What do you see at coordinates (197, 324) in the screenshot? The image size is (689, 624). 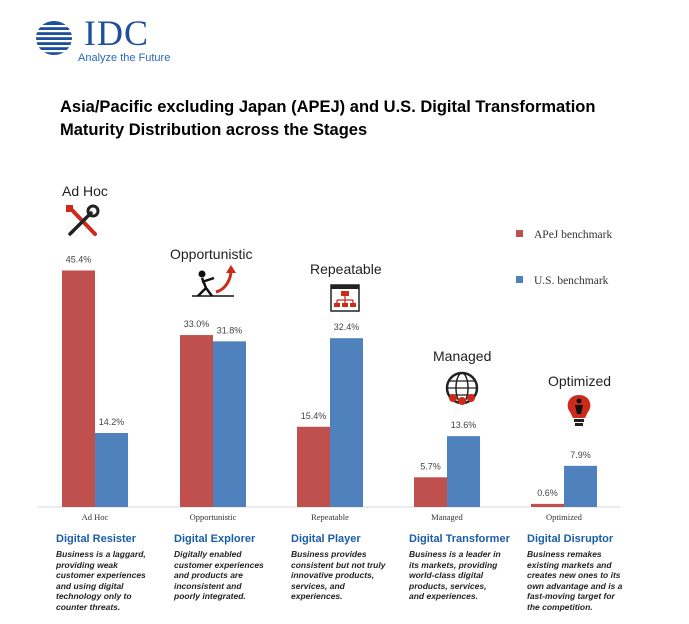 I see `value-label-apej-2: 33.0%` at bounding box center [197, 324].